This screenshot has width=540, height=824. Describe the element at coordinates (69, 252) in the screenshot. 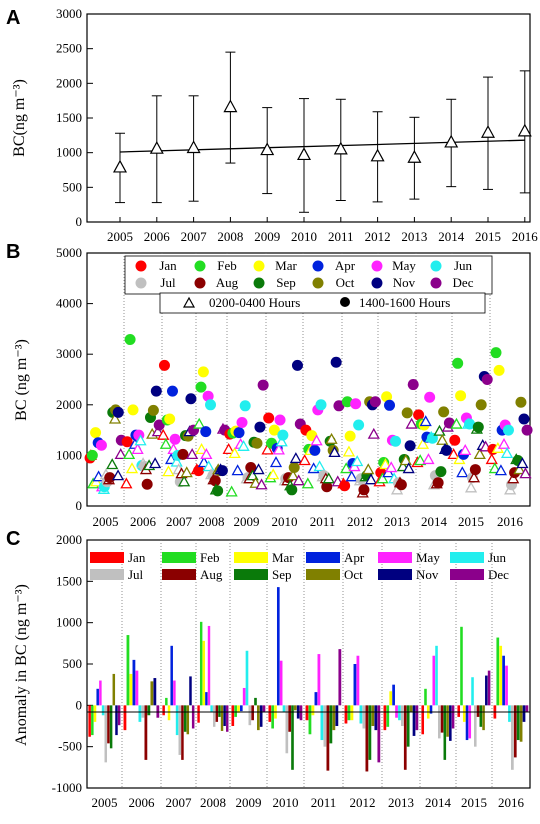

I see `panel-b-ytick-label: 5000` at that location.